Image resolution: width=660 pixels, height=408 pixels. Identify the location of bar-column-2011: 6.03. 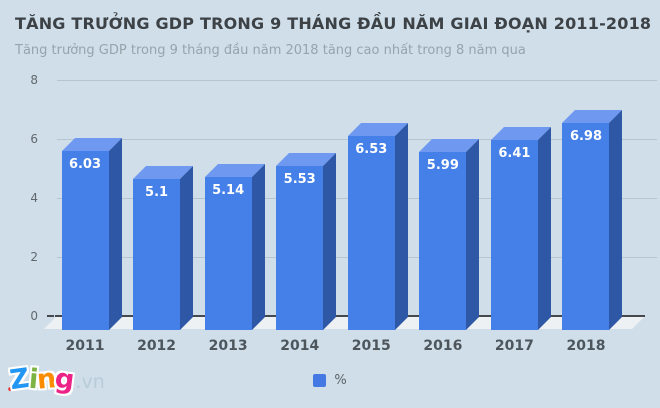
(91, 234).